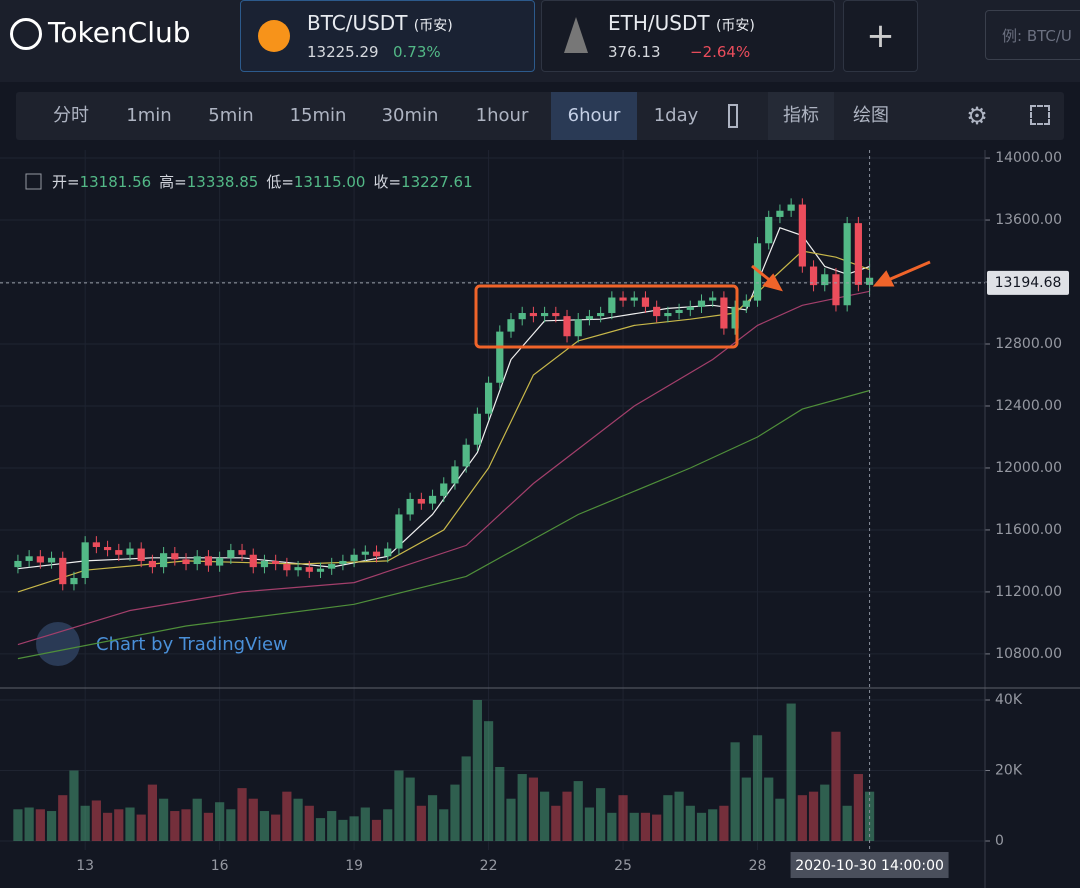 This screenshot has width=1080, height=888. Describe the element at coordinates (676, 115) in the screenshot. I see `interval-button: 1day` at that location.